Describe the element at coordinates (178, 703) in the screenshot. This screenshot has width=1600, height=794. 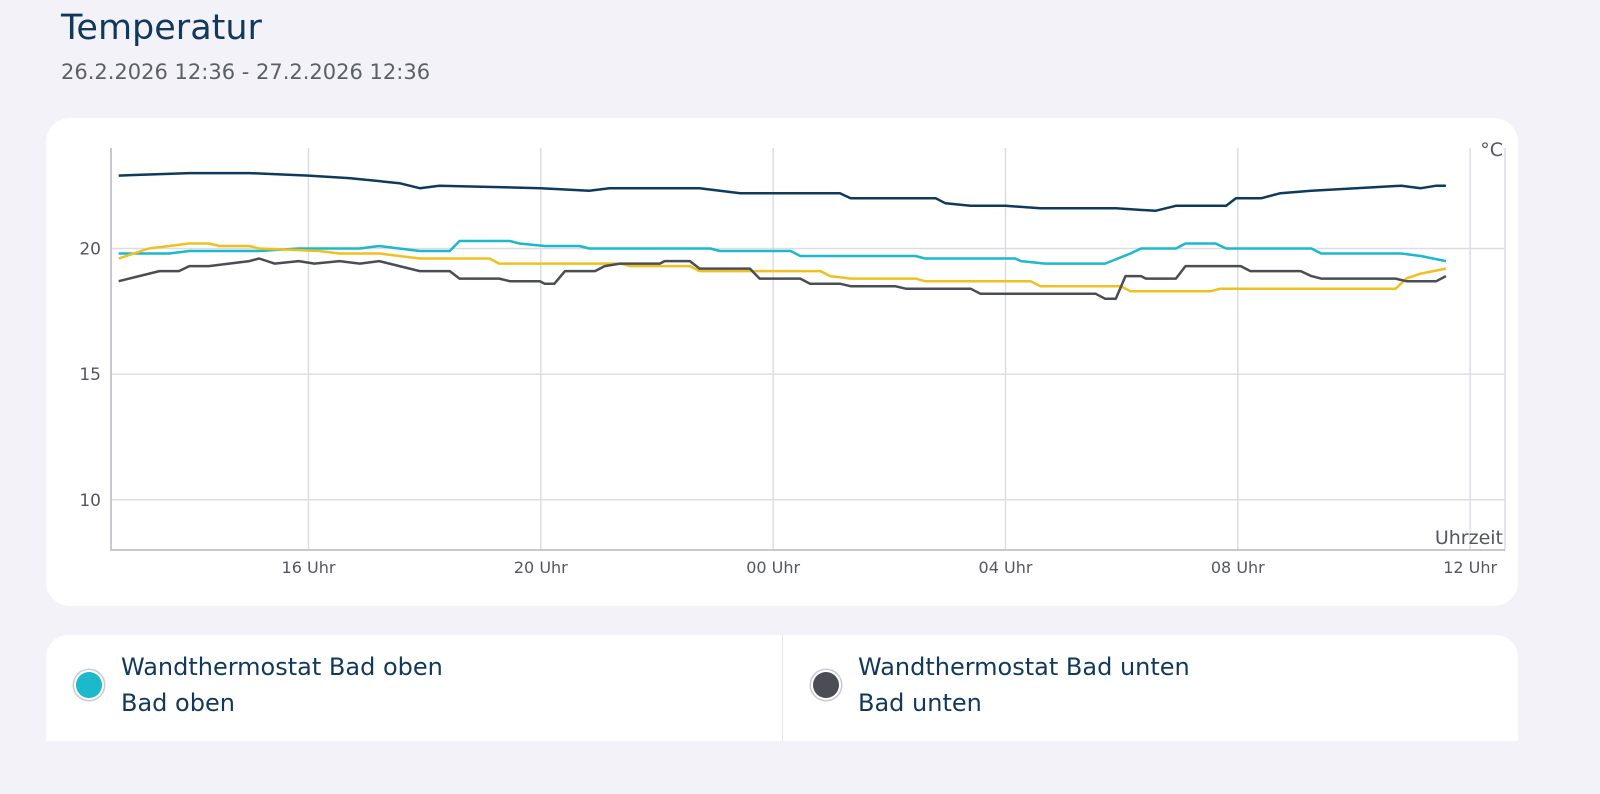
I see `legend-room-name: Bad oben` at that location.